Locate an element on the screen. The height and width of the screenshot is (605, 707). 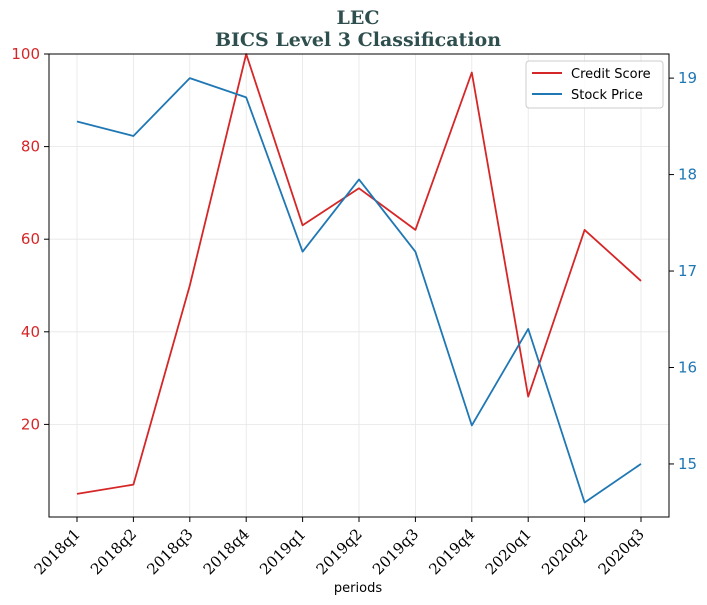
x-tick-label: 2018q1 is located at coordinates (57, 551).